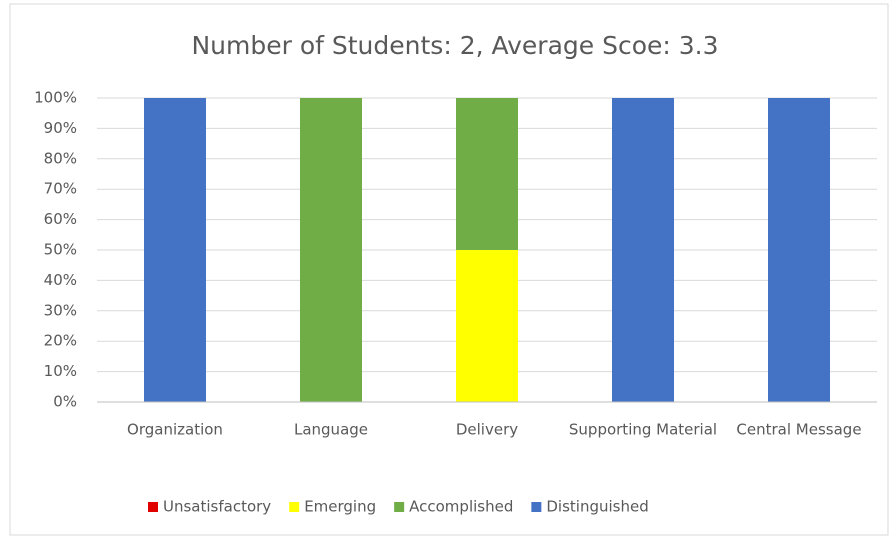  I want to click on y-tick-label: 50%, so click(60, 250).